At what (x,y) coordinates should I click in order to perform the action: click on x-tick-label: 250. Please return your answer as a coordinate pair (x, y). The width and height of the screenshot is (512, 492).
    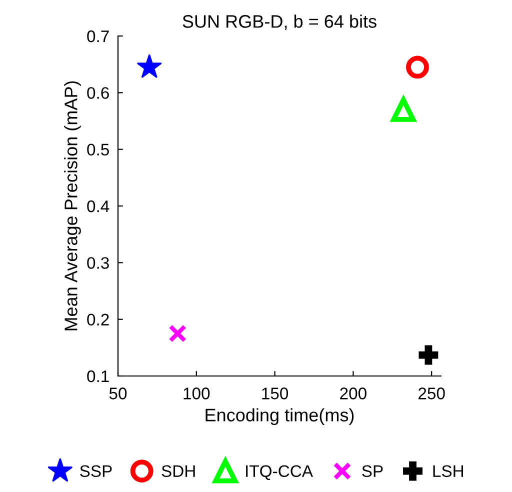
    Looking at the image, I should click on (431, 394).